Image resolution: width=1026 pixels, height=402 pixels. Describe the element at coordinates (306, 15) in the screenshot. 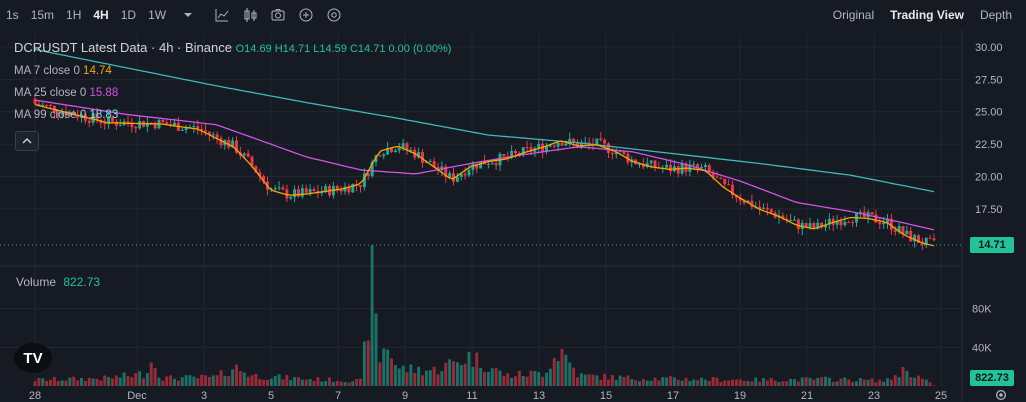

I see `add-circle-icon` at that location.